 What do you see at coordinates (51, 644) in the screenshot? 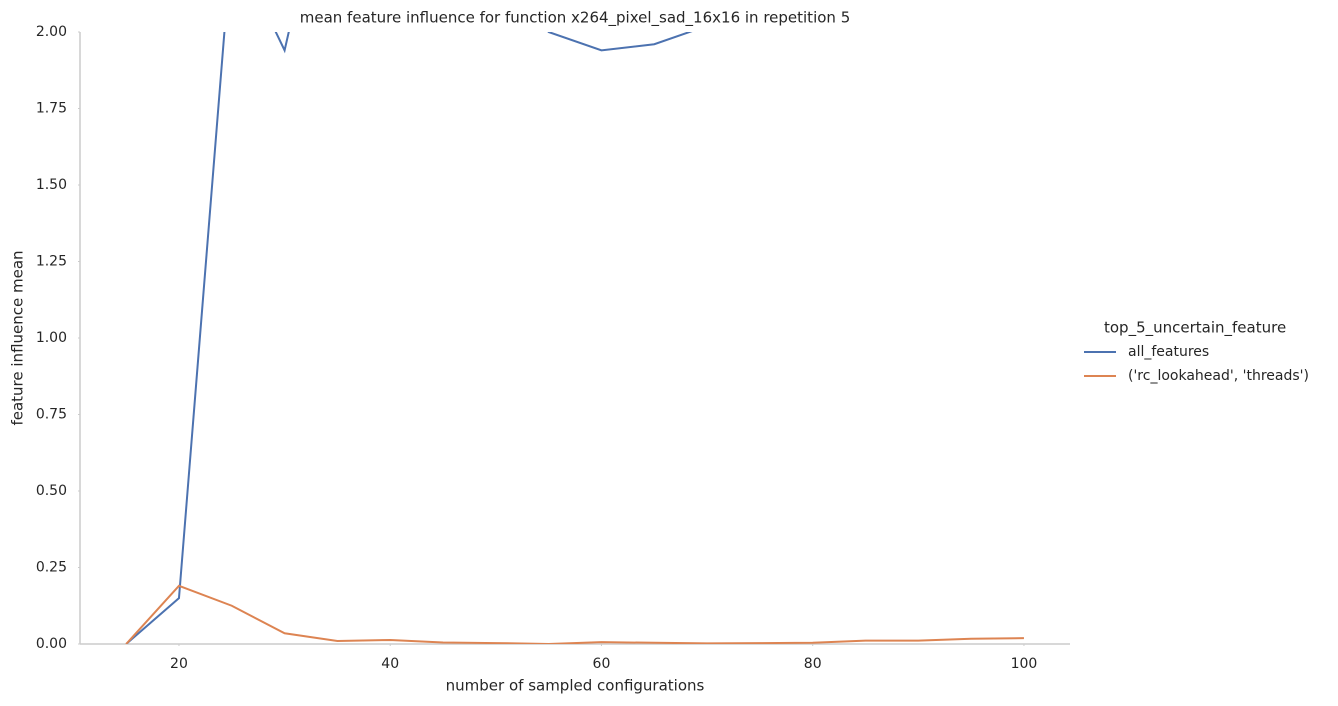
I see `y-tick-label: 0.00` at bounding box center [51, 644].